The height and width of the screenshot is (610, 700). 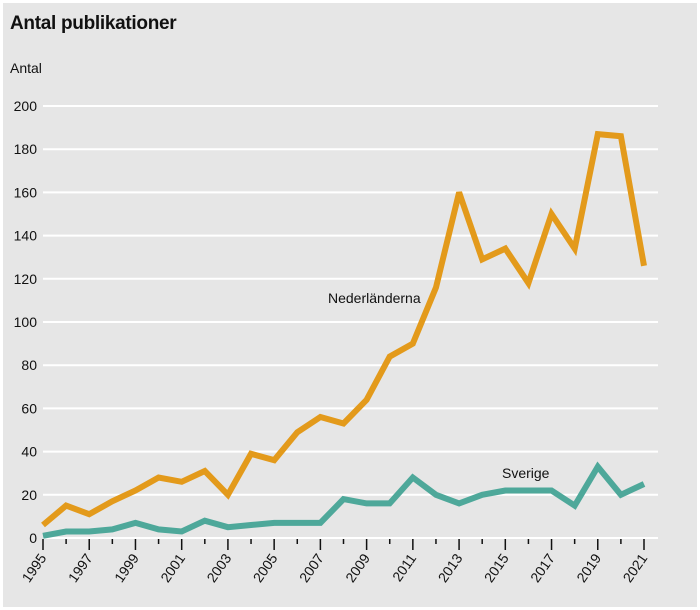 What do you see at coordinates (265, 567) in the screenshot?
I see `x-tick-label: 2005` at bounding box center [265, 567].